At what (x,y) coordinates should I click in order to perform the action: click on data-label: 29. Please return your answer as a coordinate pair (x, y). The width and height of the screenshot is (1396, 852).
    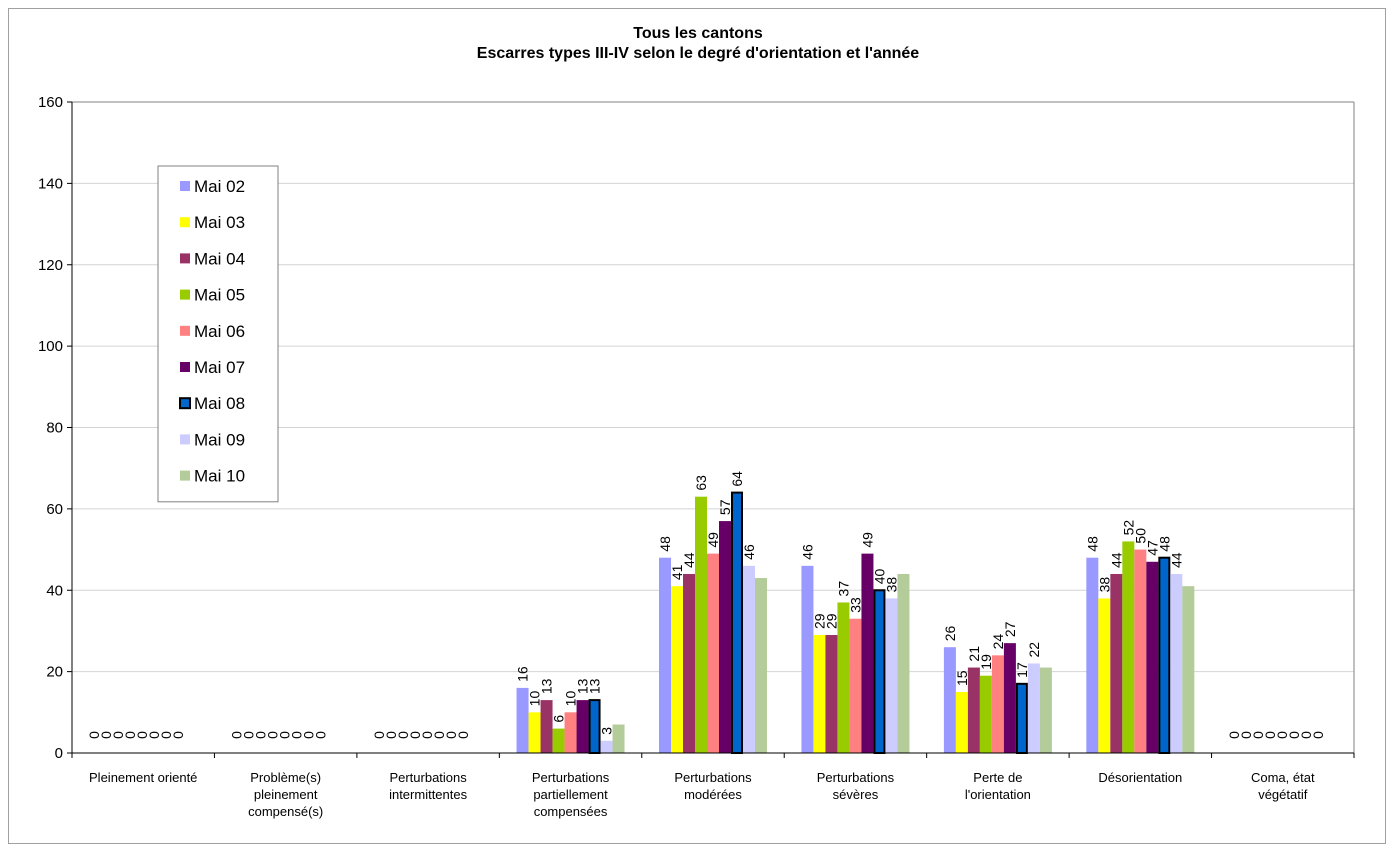
    Looking at the image, I should click on (819, 621).